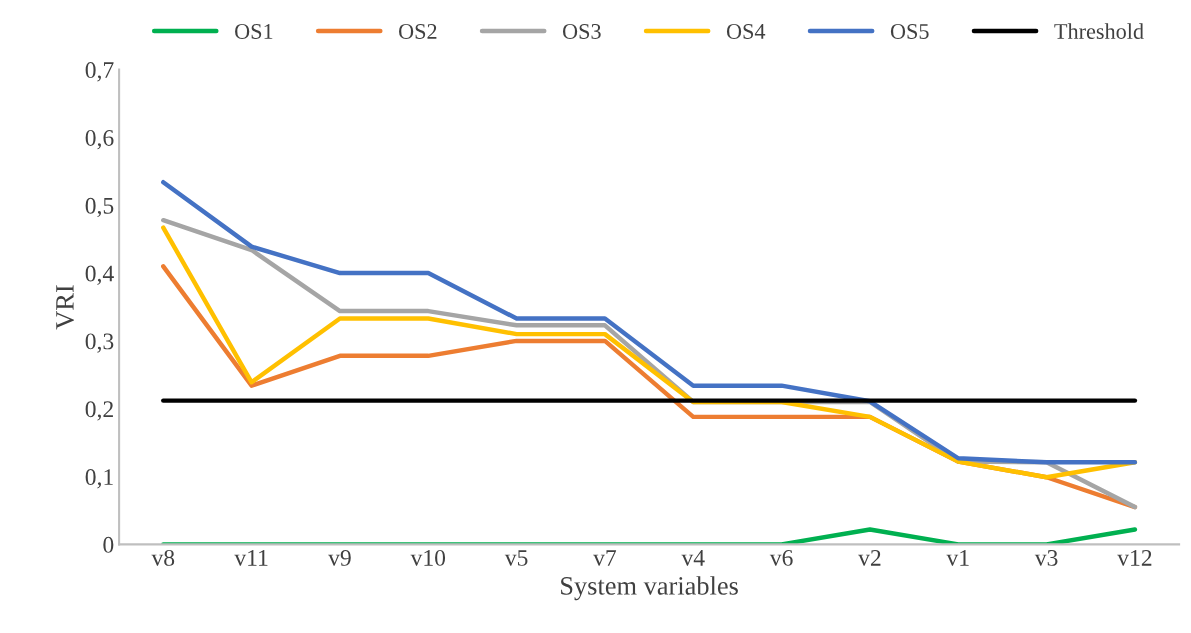  I want to click on y-tick-label: 0,4, so click(99, 275).